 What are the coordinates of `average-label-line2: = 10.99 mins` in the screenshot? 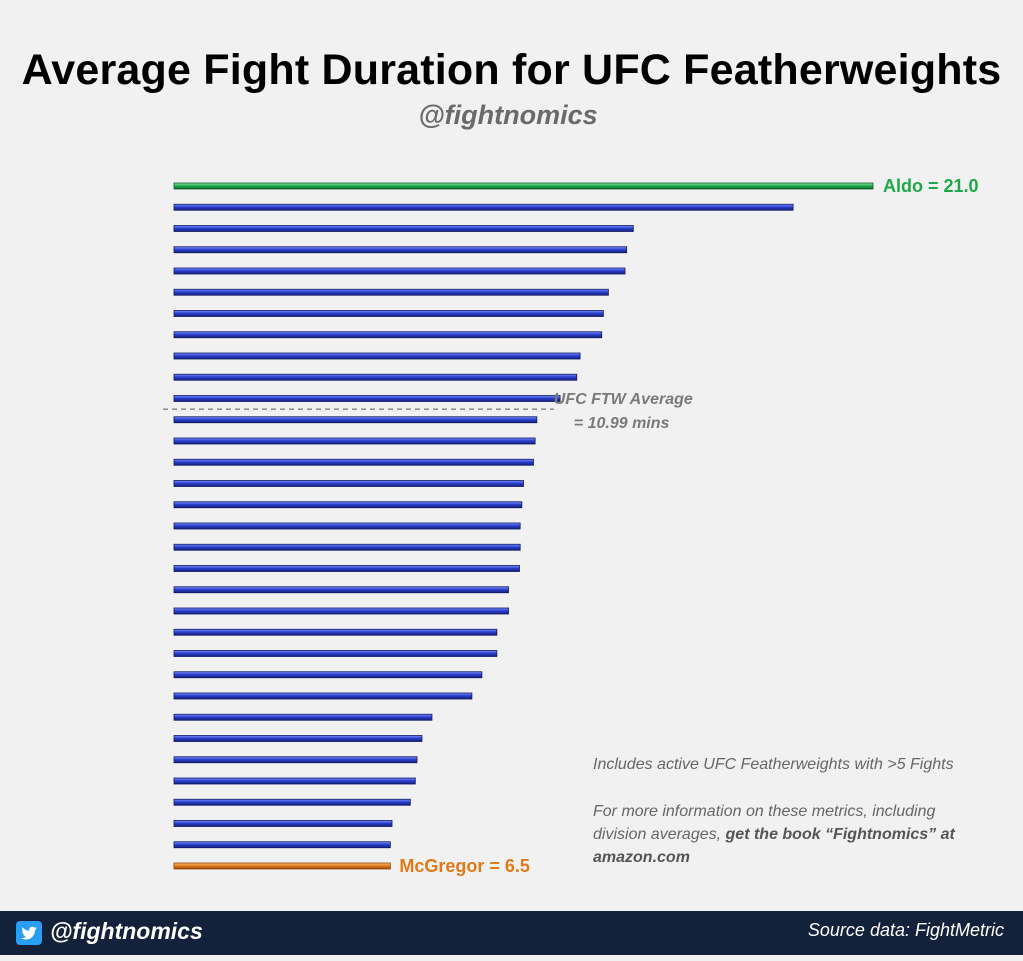 It's located at (622, 423).